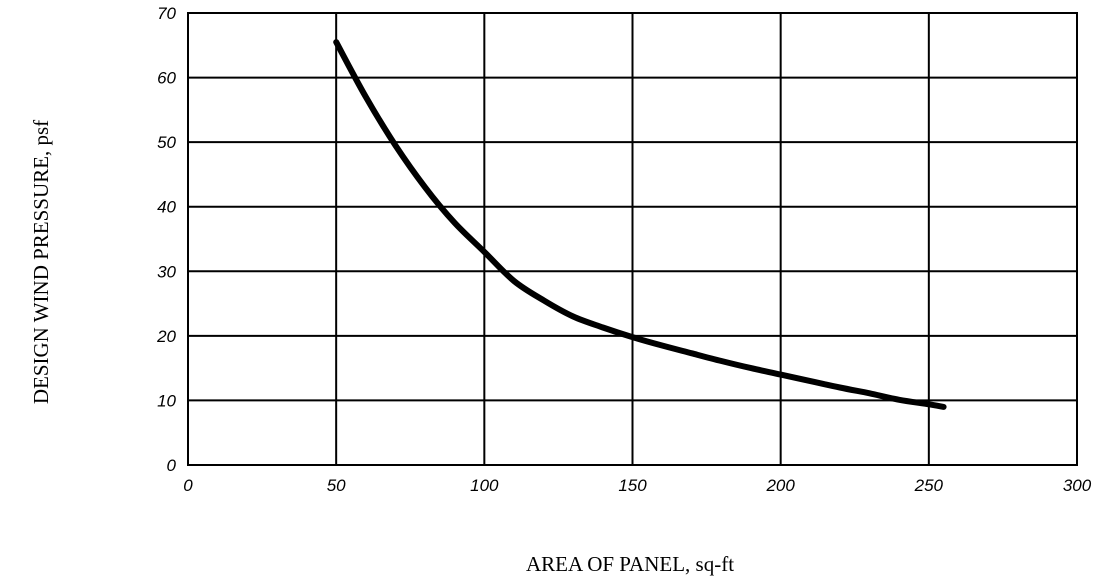  What do you see at coordinates (166, 13) in the screenshot?
I see `y-tick-label: 70` at bounding box center [166, 13].